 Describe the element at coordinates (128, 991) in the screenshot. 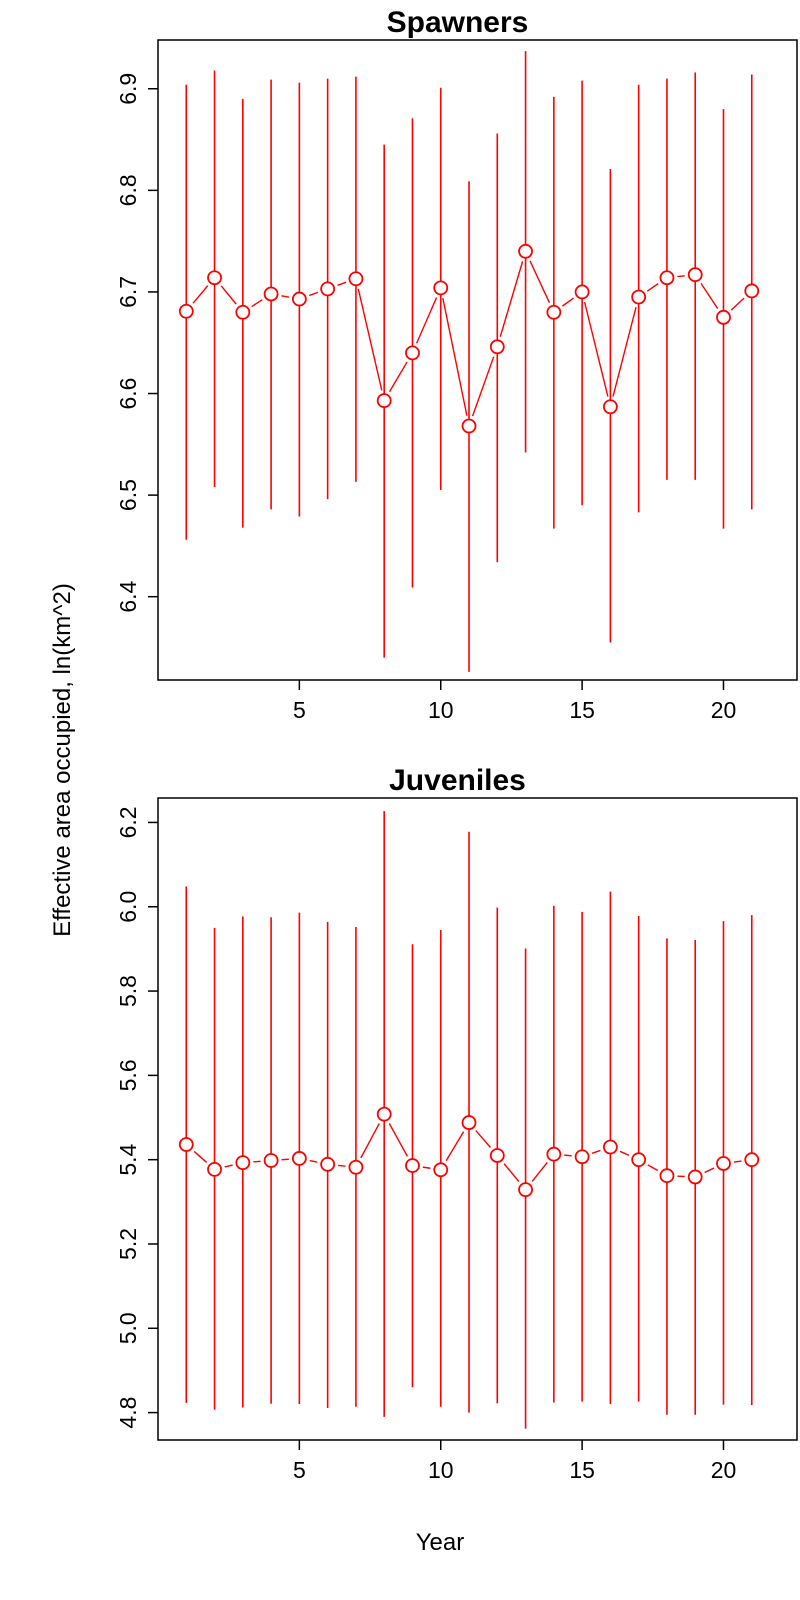

I see `juveniles-y-tick-label: 5.8` at that location.